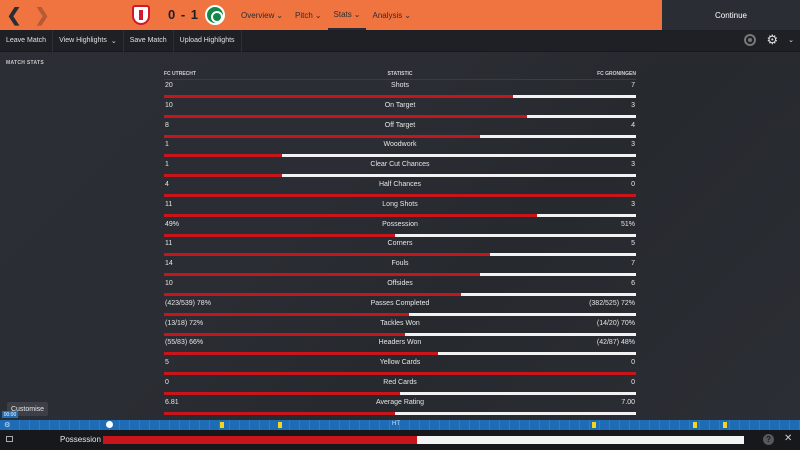  What do you see at coordinates (616, 74) in the screenshot?
I see `away-team-header: FC GRONINGEN` at bounding box center [616, 74].